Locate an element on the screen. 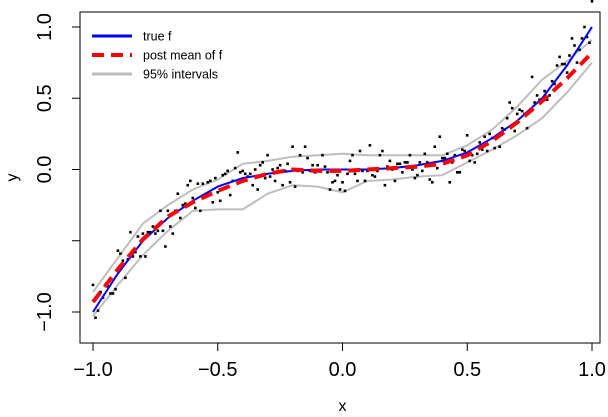 This screenshot has width=608, height=417. legend-label-intervals: 95% intervals is located at coordinates (180, 75).